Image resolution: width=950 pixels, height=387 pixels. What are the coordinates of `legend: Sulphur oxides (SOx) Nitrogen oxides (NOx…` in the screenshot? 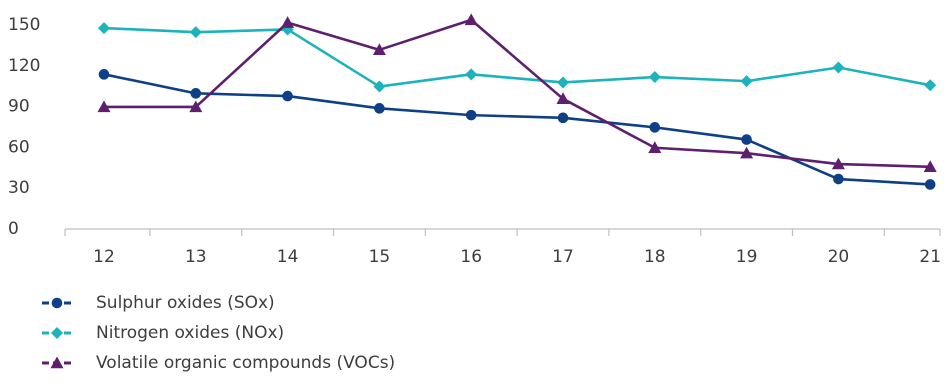 It's located at (217, 333).